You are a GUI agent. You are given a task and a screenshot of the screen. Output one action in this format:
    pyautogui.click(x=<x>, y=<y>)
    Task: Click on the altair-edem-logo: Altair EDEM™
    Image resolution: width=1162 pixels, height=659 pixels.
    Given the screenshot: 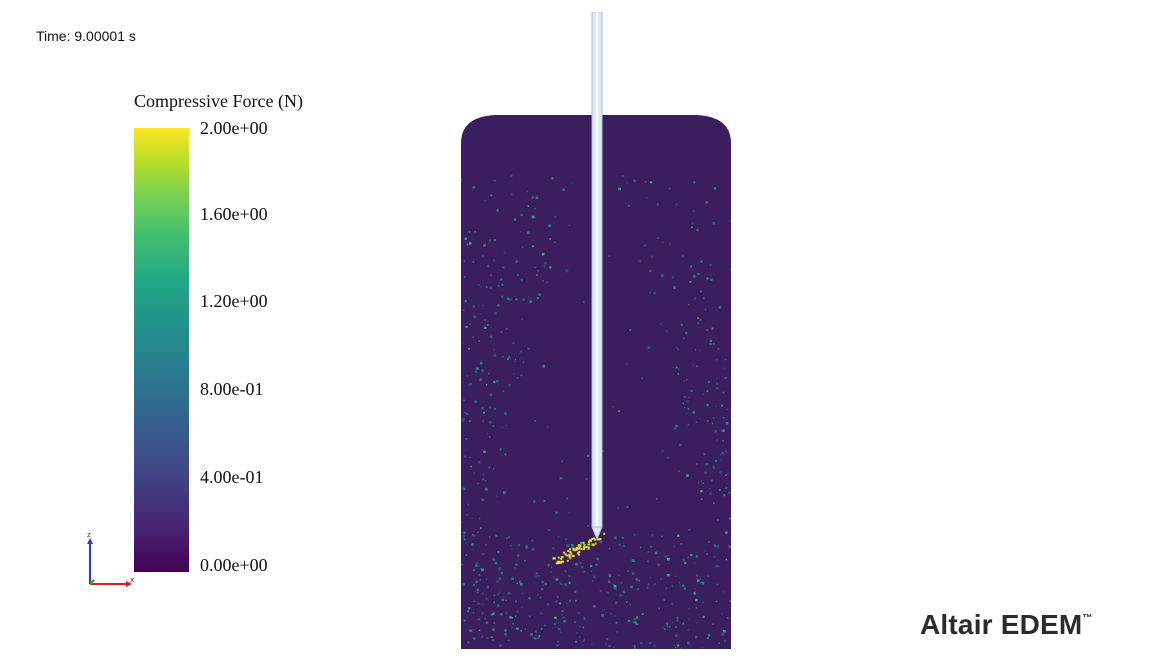 What is the action you would take?
    pyautogui.click(x=1006, y=625)
    